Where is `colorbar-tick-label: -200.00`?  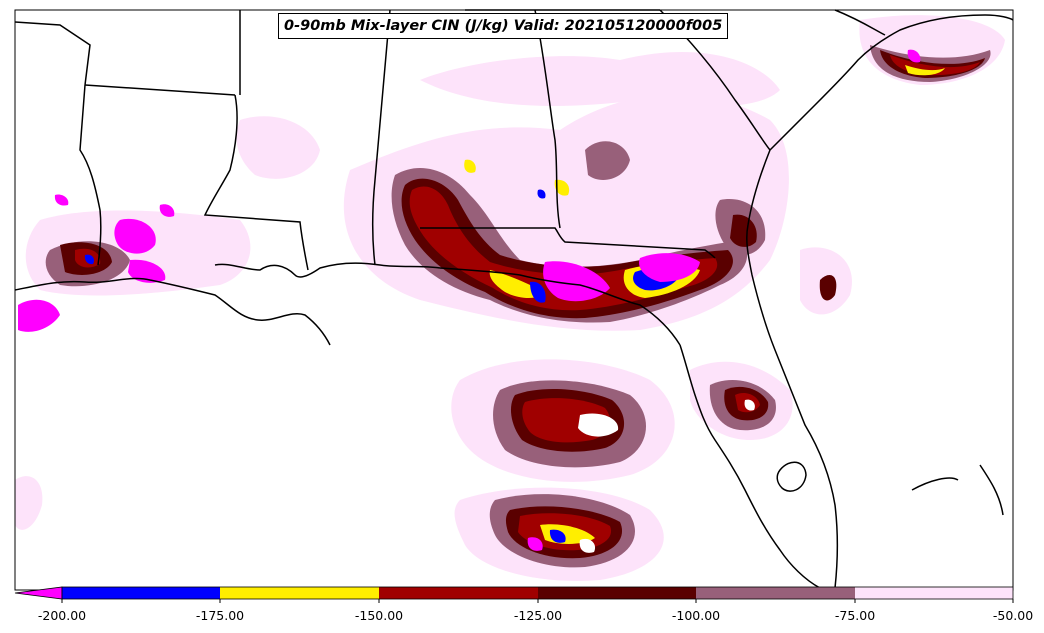 colorbar-tick-label: -200.00 is located at coordinates (62, 615).